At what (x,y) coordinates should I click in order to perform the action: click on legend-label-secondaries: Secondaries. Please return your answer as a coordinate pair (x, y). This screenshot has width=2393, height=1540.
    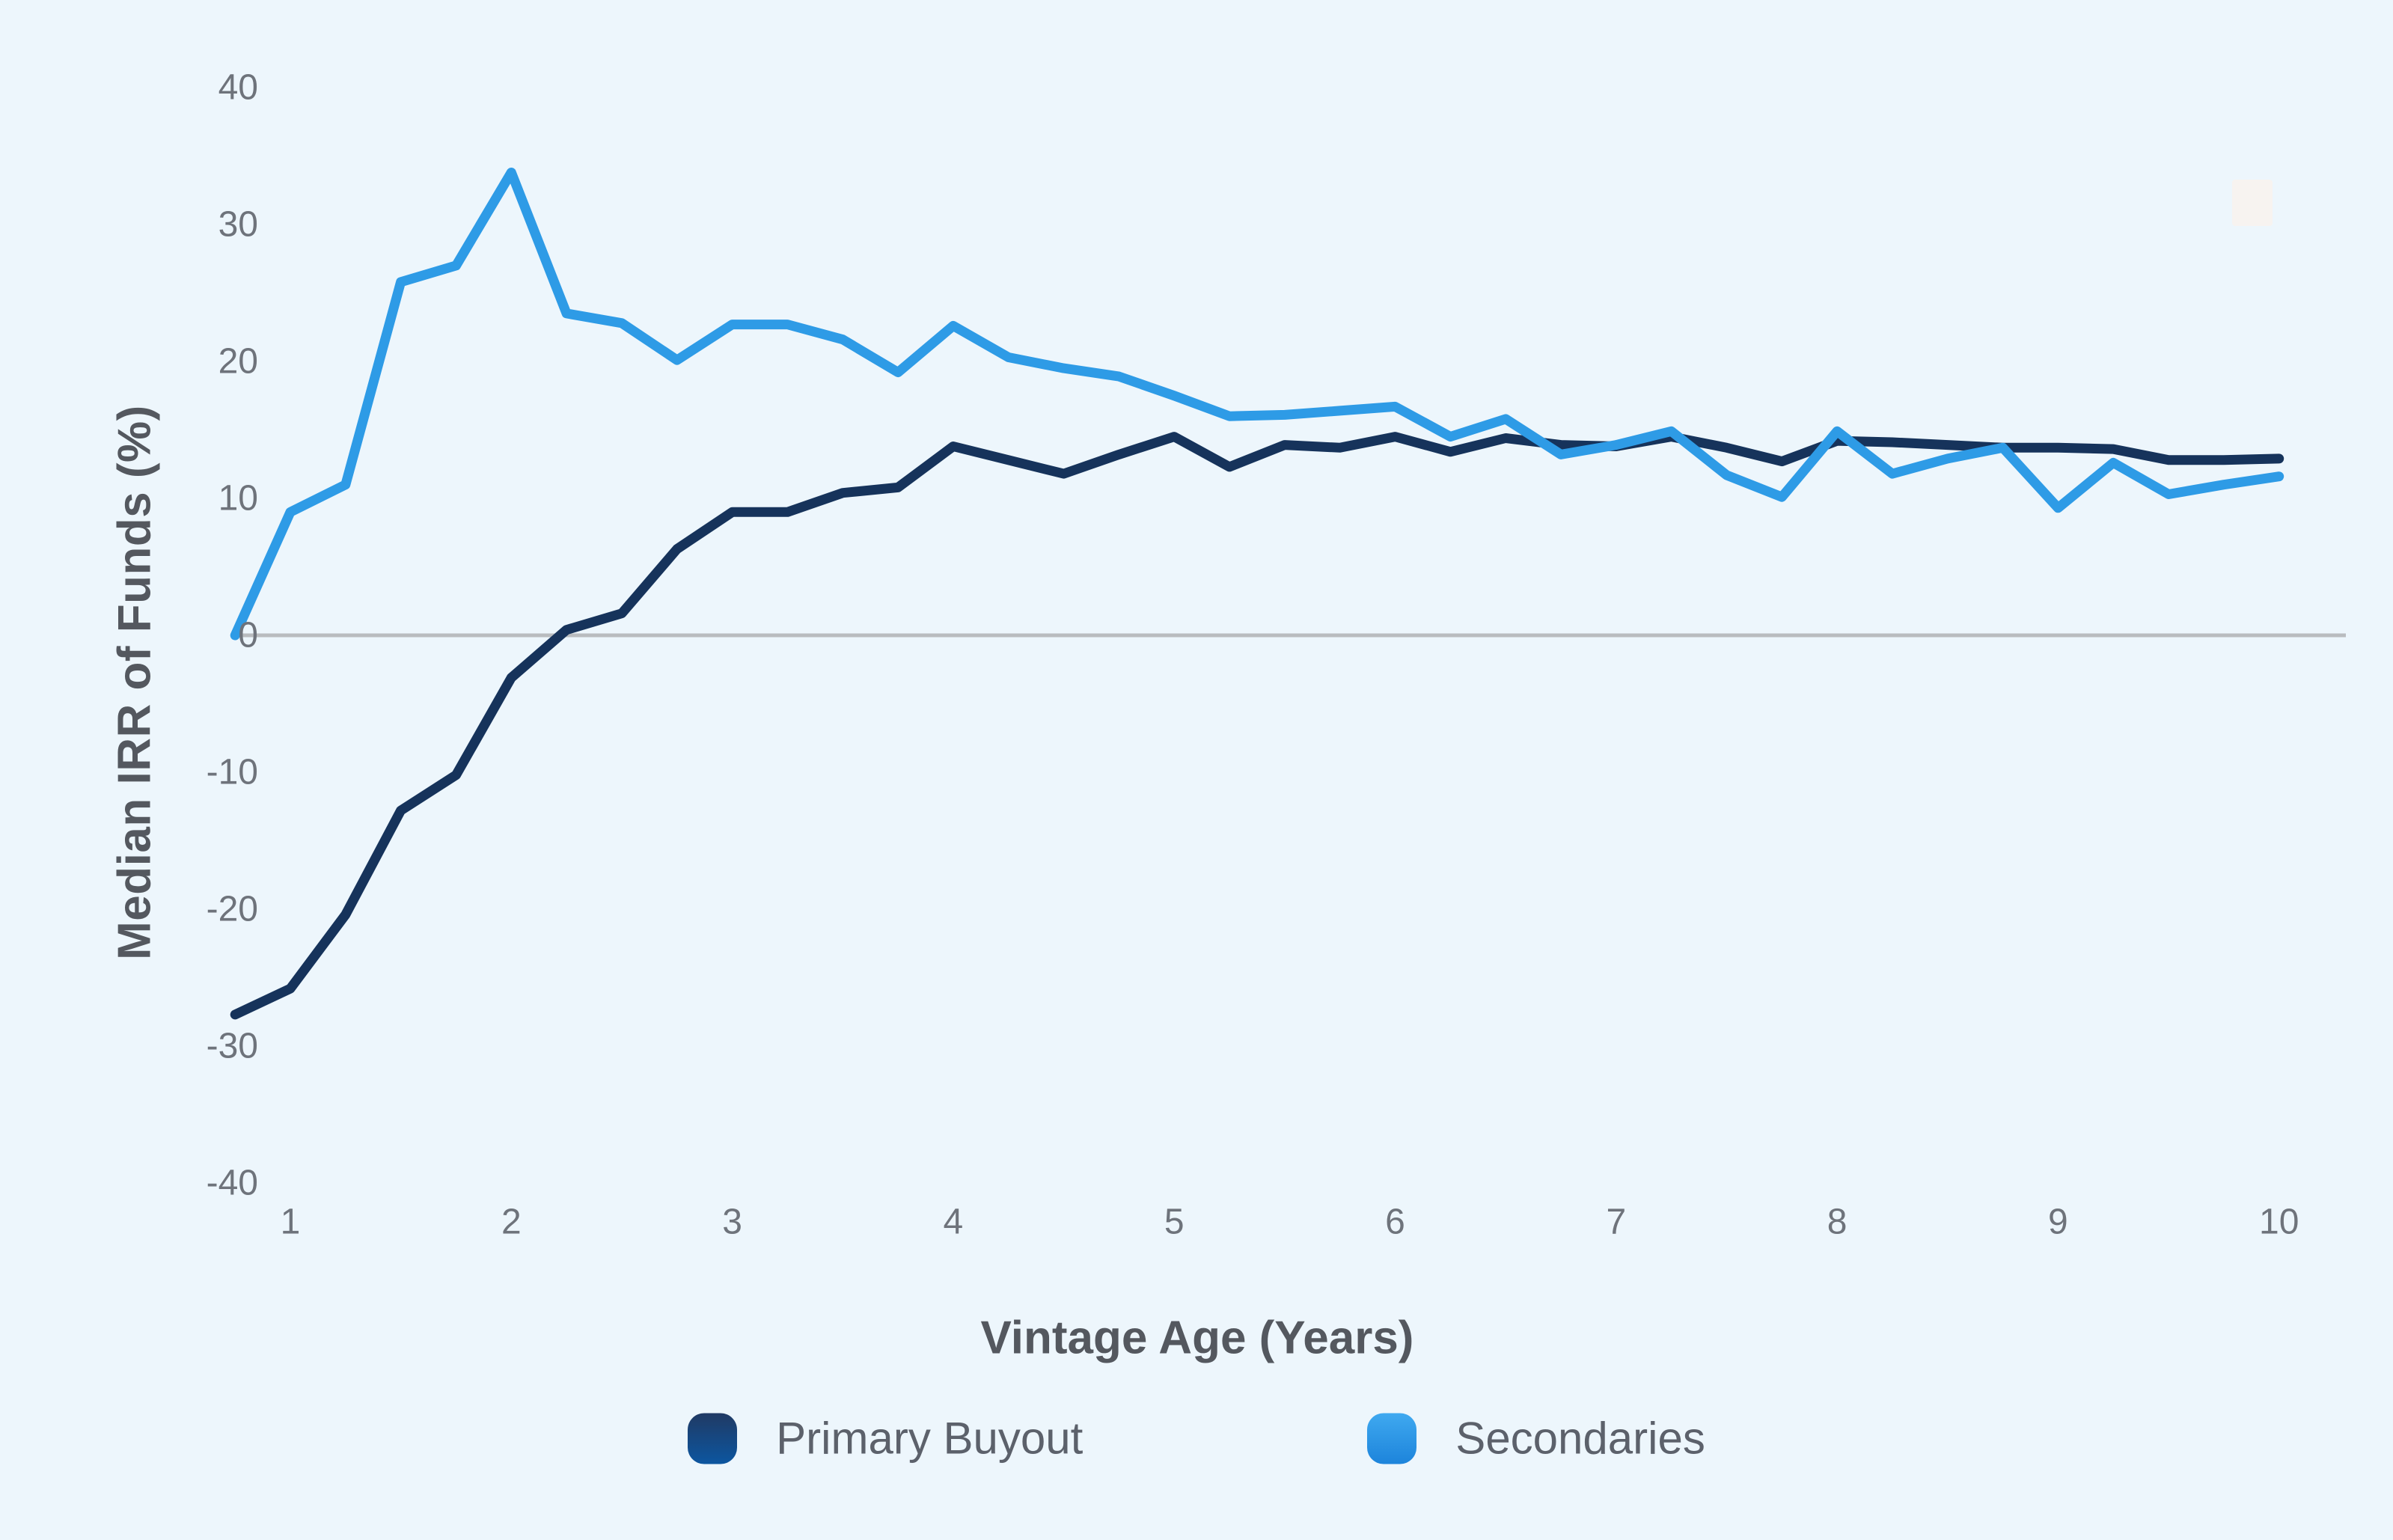
    Looking at the image, I should click on (1580, 1439).